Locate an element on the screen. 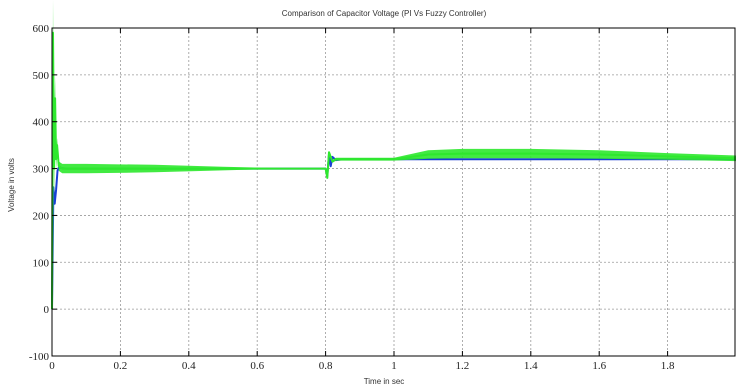 The height and width of the screenshot is (388, 736). x-tick-label: 0.2 is located at coordinates (121, 366).